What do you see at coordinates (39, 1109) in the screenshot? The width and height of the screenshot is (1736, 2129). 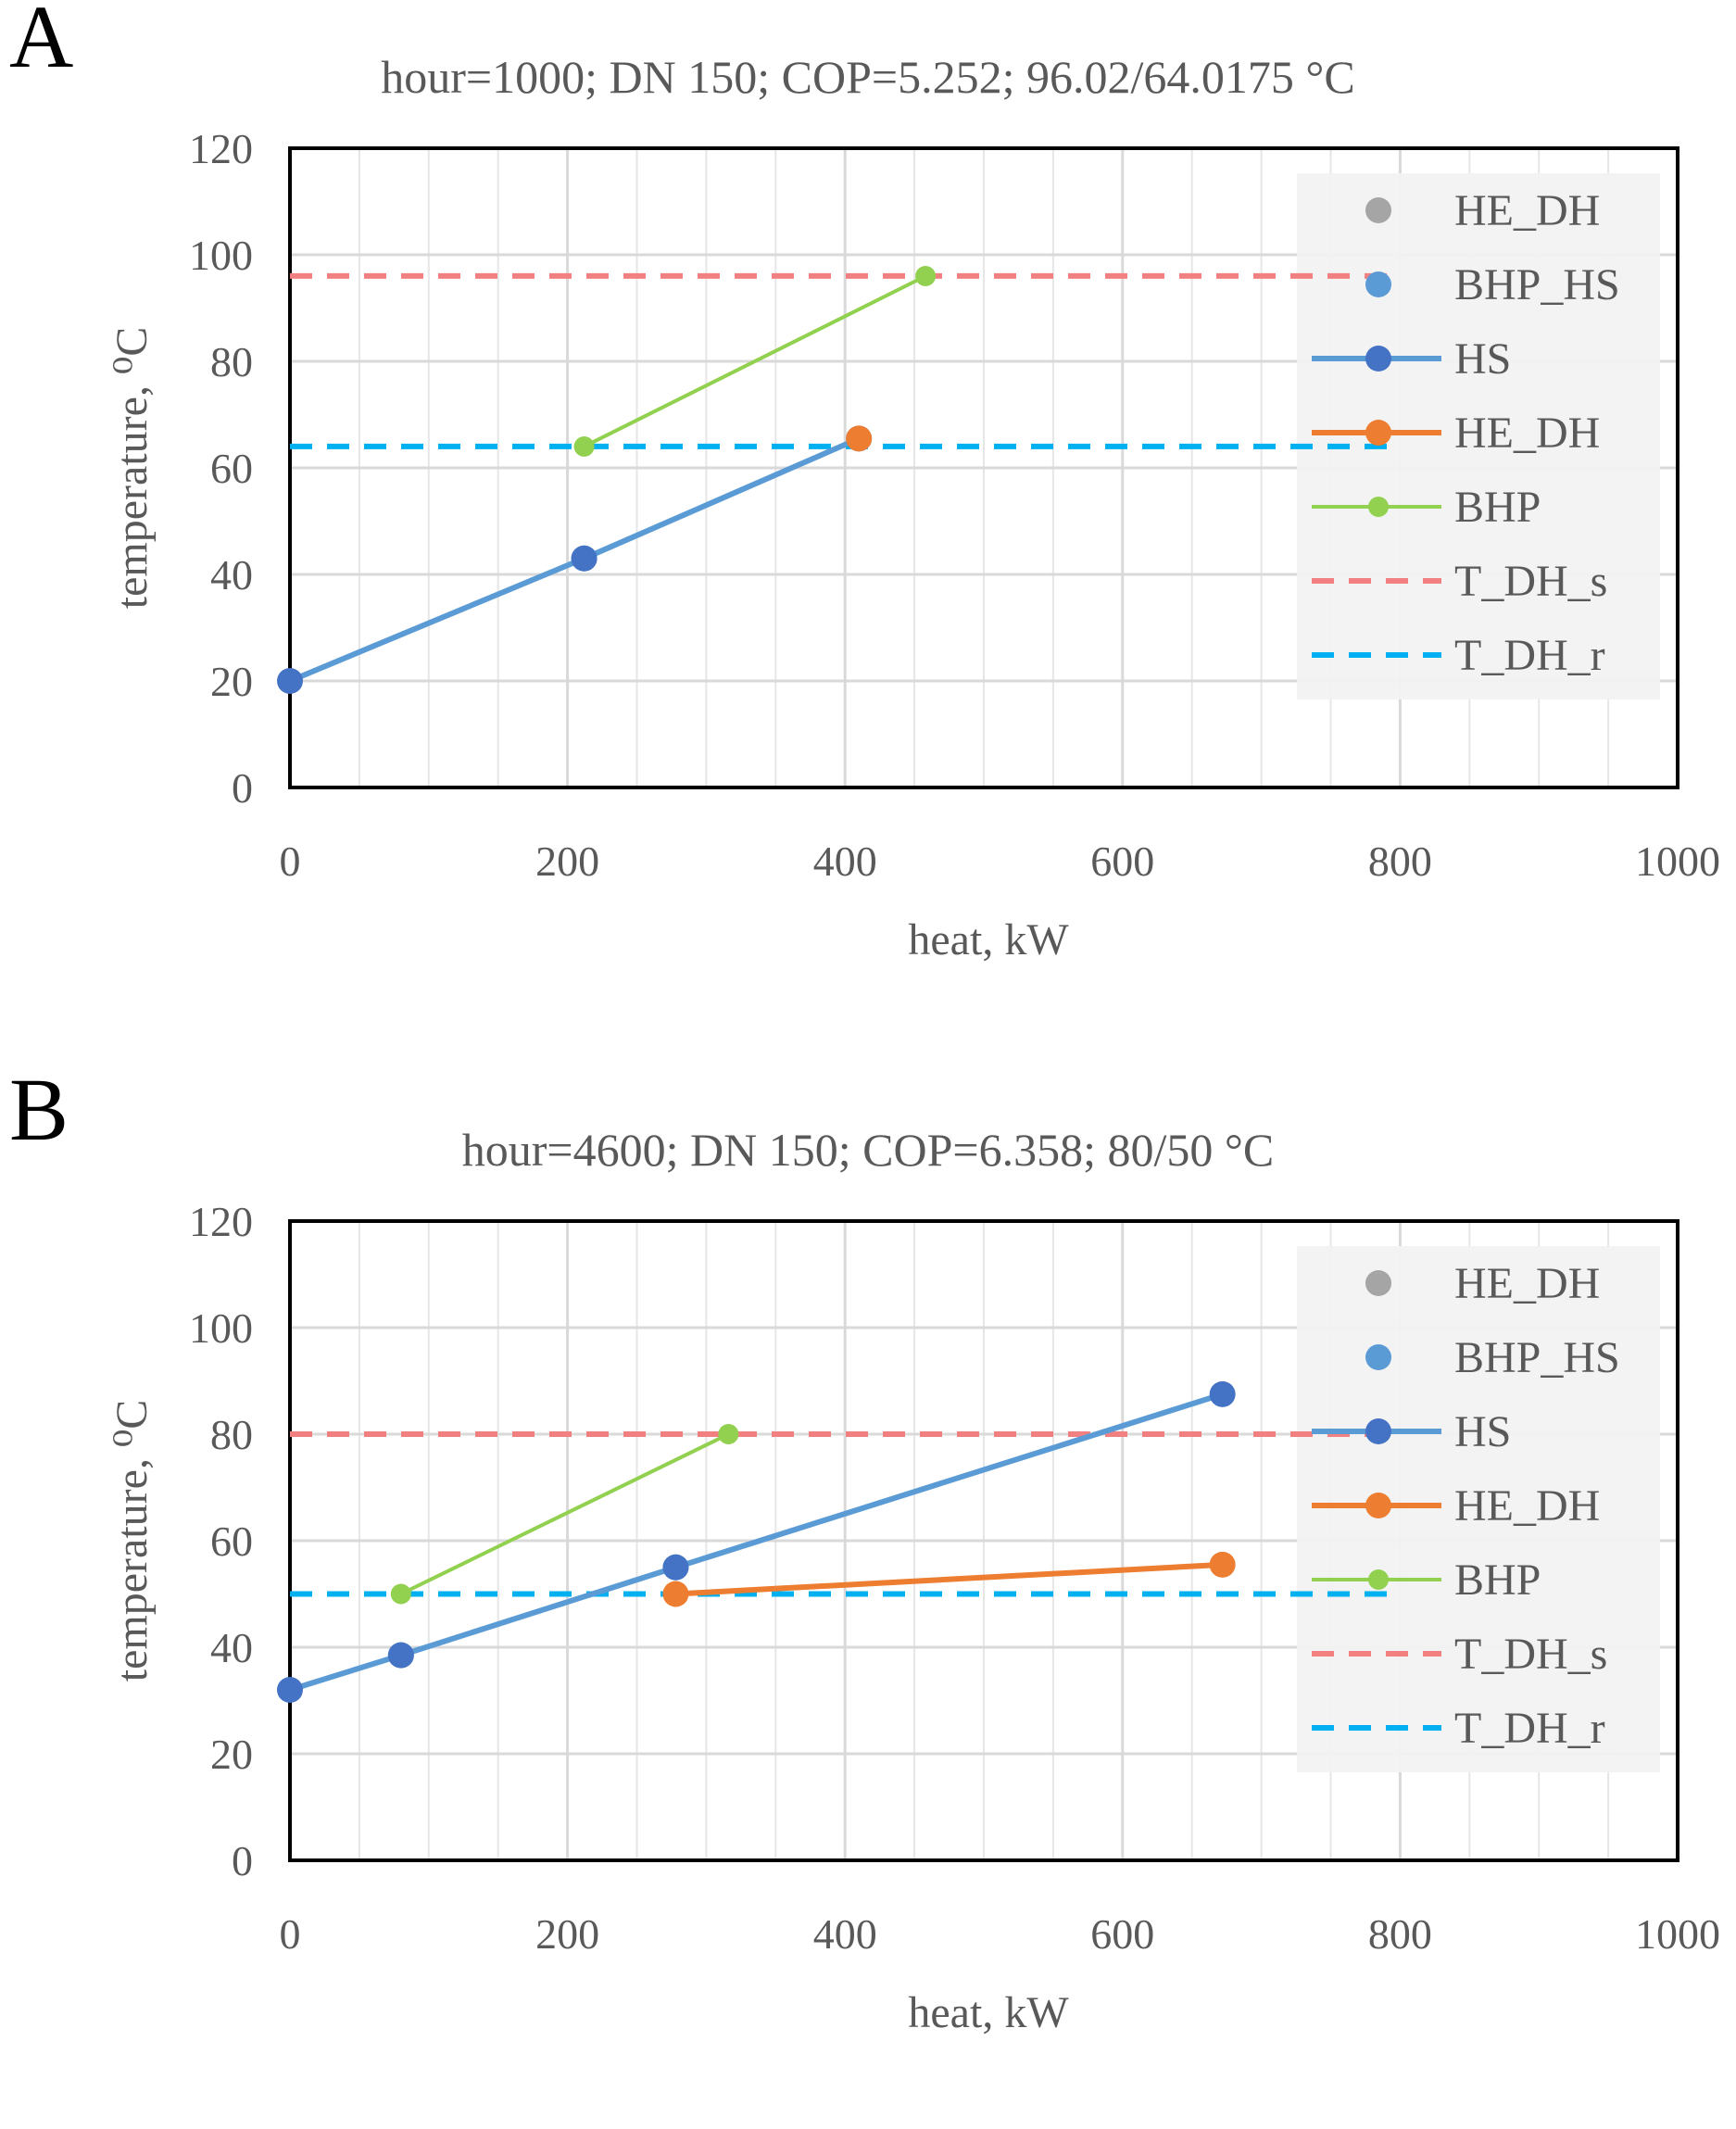 I see `panel-letter: B` at bounding box center [39, 1109].